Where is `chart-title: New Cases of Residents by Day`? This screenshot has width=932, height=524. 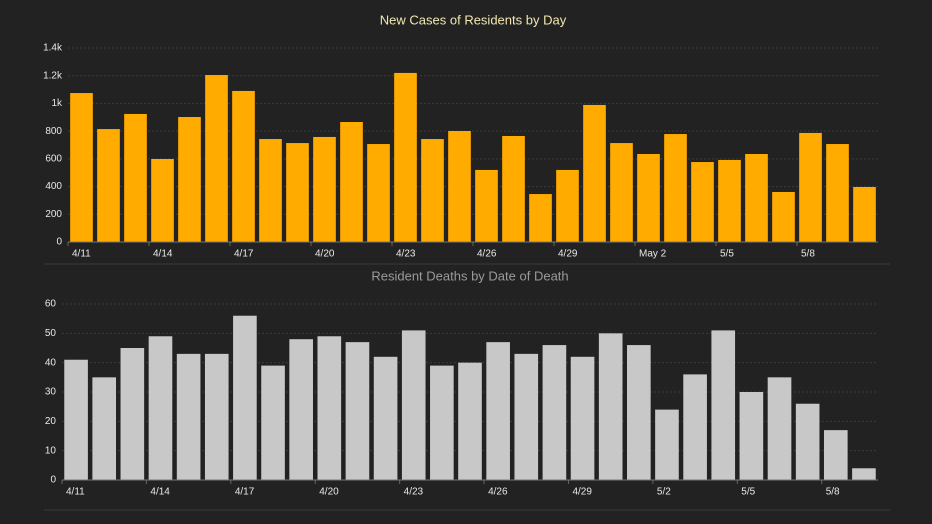
chart-title: New Cases of Residents by Day is located at coordinates (473, 19).